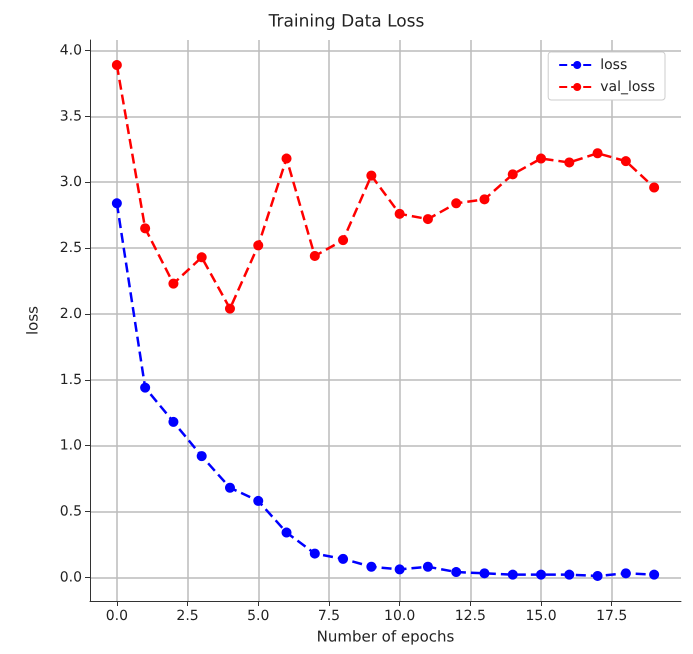  I want to click on x-tick-label: 15.0, so click(541, 616).